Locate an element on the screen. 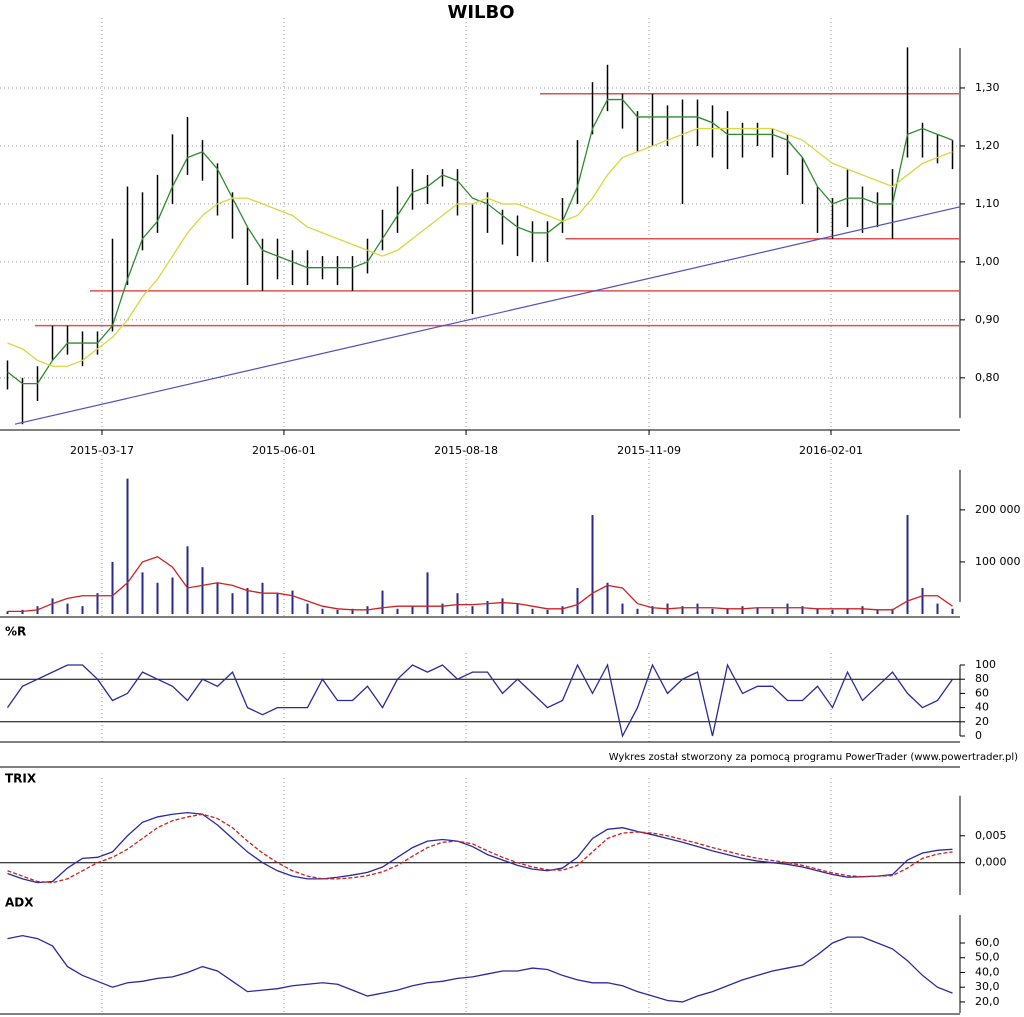  x-tick-label: 2016-02-01 is located at coordinates (831, 450).